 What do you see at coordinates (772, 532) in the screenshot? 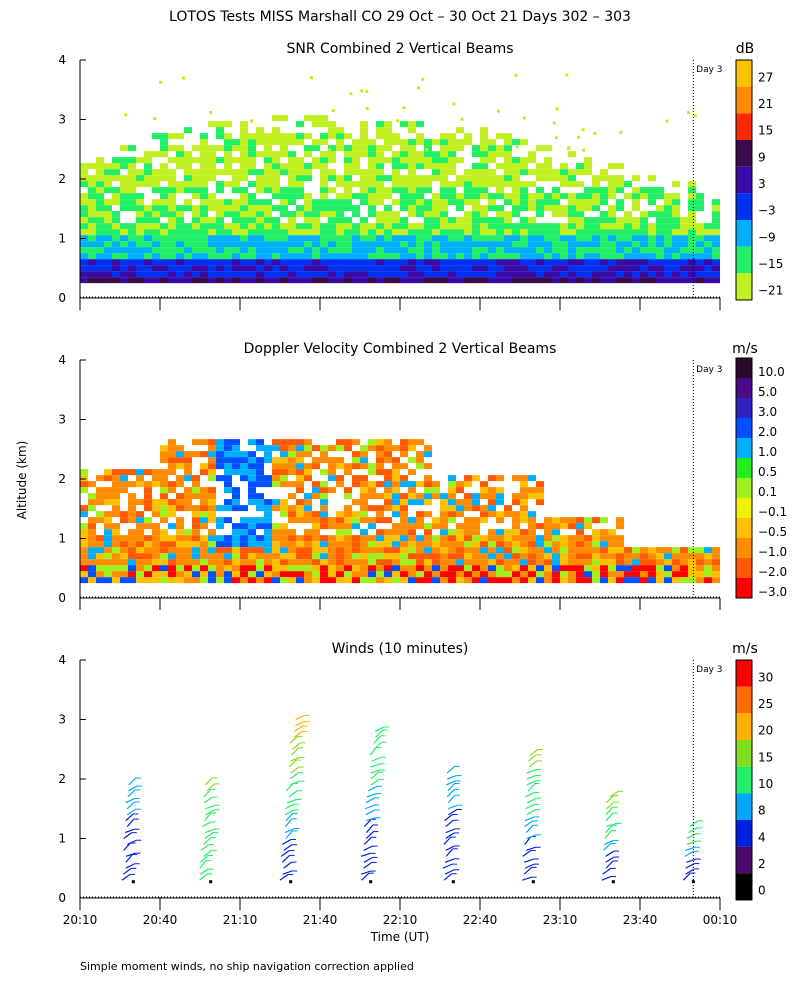
I see `doppler-colorbar-label: −0.5` at bounding box center [772, 532].